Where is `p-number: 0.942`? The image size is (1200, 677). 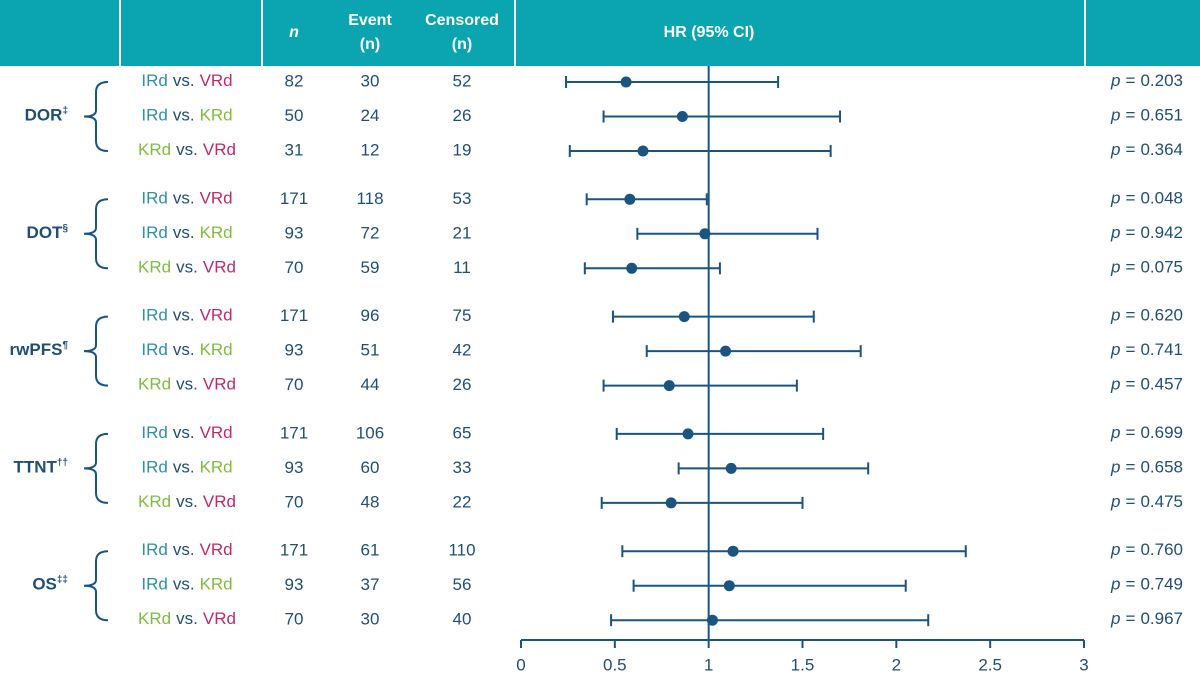
p-number: 0.942 is located at coordinates (1161, 232).